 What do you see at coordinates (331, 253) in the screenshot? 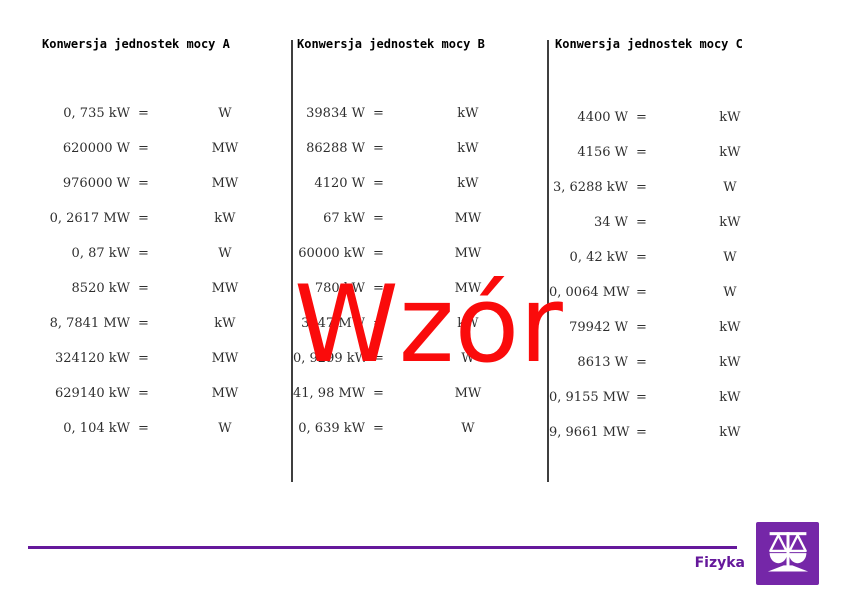
I see `given-value: 60000 kW` at bounding box center [331, 253].